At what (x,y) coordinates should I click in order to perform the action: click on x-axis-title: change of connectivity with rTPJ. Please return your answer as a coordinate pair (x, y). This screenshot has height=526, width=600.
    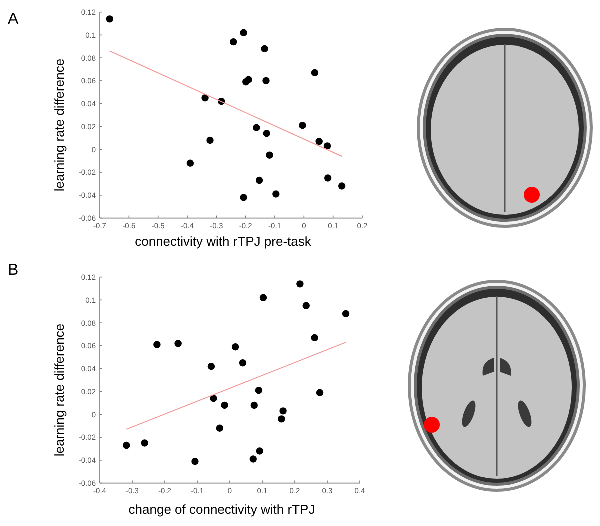
    Looking at the image, I should click on (222, 509).